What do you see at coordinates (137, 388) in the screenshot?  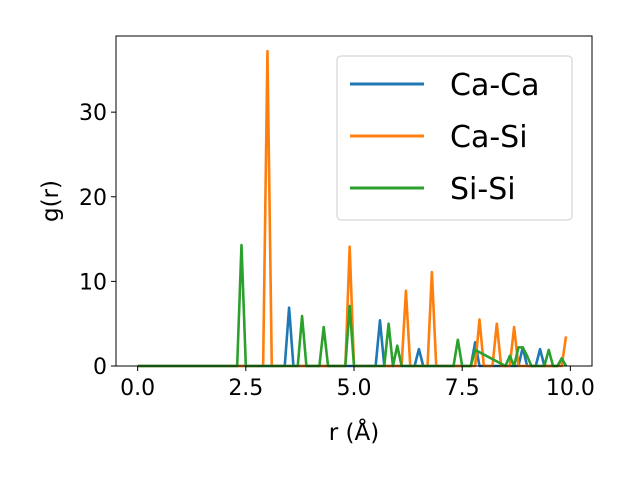 I see `x-tick-label: 0.0` at bounding box center [137, 388].